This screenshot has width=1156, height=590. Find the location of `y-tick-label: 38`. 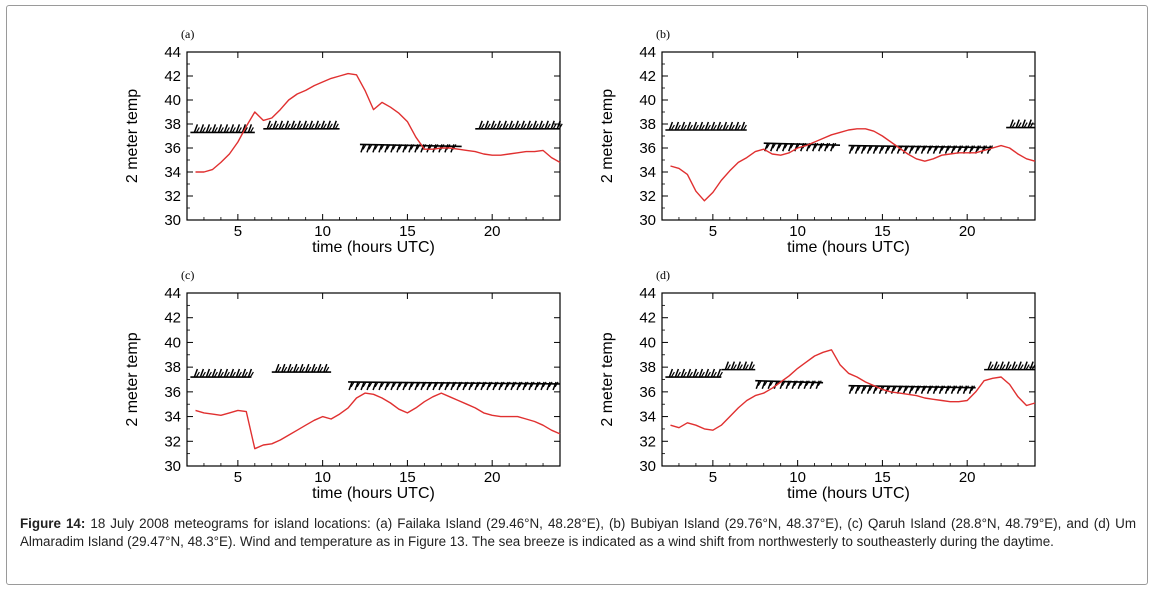

y-tick-label: 38 is located at coordinates (172, 124).